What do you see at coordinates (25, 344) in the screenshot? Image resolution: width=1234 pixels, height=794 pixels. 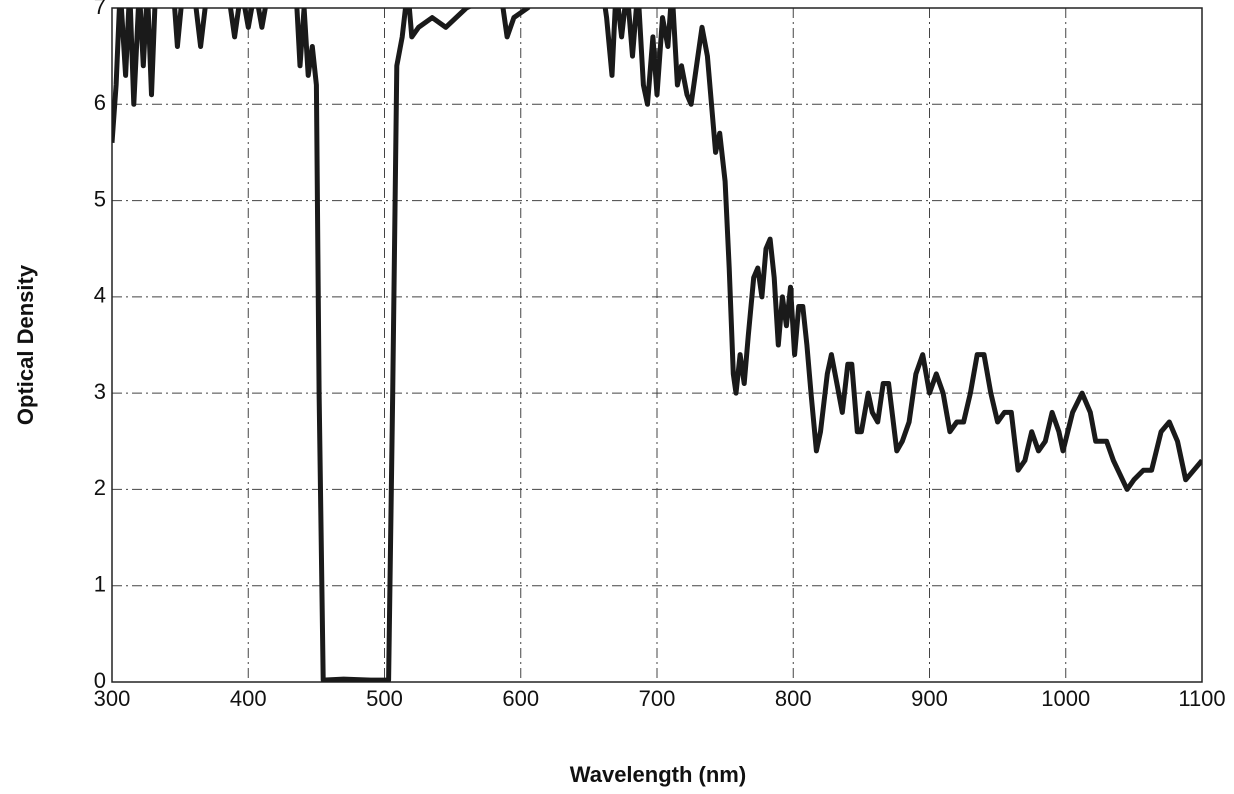 I see `y-axis-label: Optical Density` at bounding box center [25, 344].